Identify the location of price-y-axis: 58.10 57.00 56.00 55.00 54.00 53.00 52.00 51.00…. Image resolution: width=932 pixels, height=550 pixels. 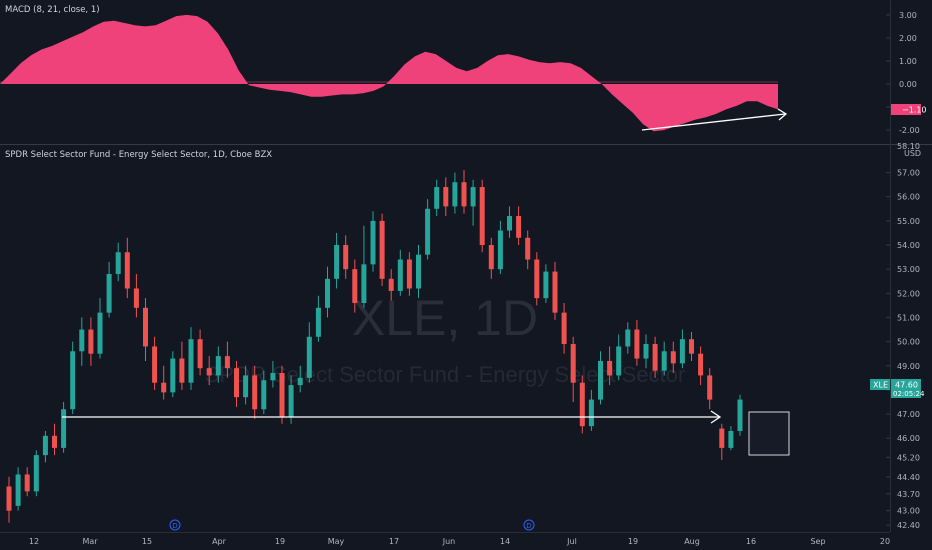
(903, 336).